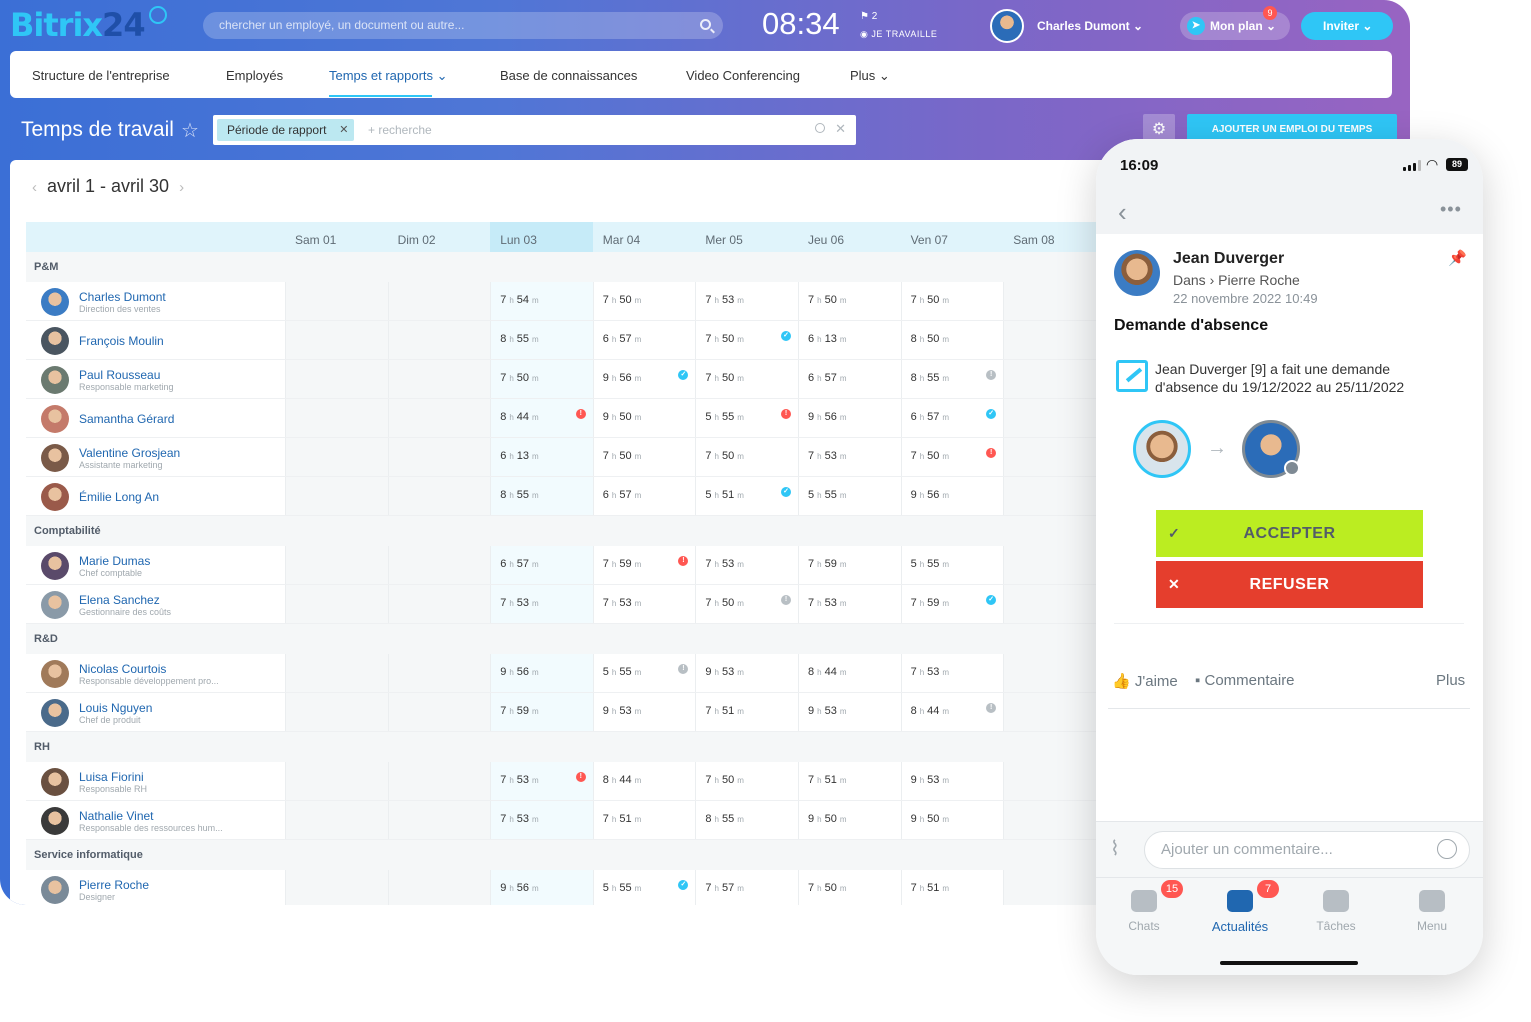 This screenshot has height=1022, width=1531. I want to click on user-avatar, so click(1007, 26).